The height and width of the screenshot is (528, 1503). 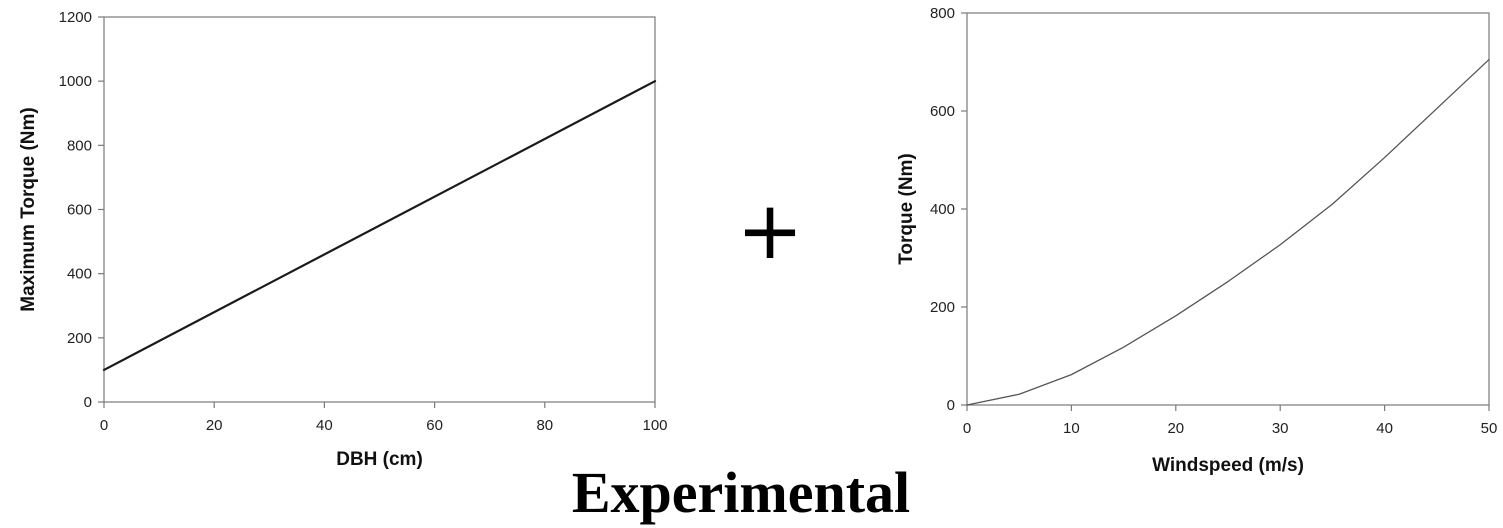 I want to click on plus-sign: +, so click(x=769, y=230).